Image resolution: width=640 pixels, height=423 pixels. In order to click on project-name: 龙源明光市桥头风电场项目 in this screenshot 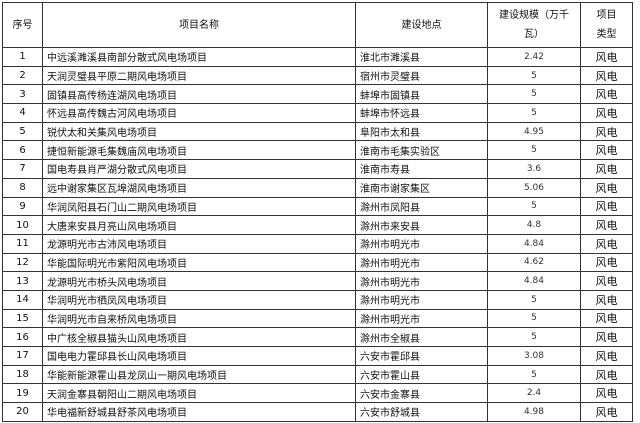, I will do `click(199, 281)`.